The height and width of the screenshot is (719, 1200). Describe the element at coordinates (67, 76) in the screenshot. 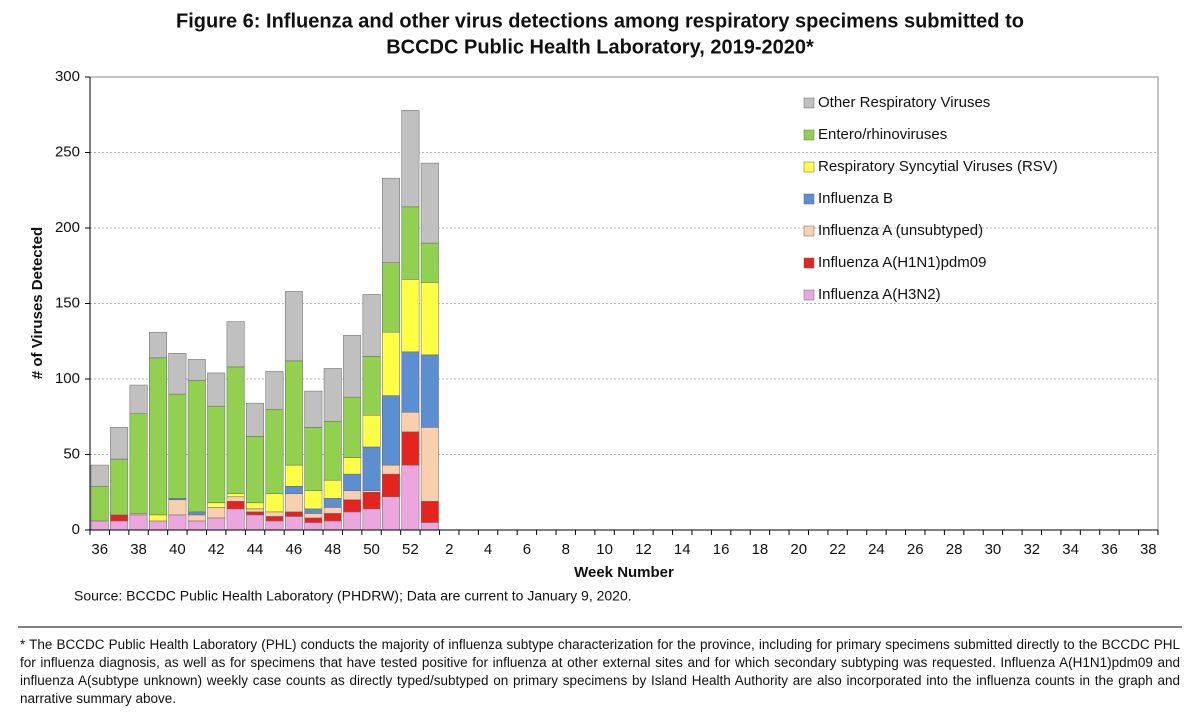

I see `y-tick-label: 300` at that location.